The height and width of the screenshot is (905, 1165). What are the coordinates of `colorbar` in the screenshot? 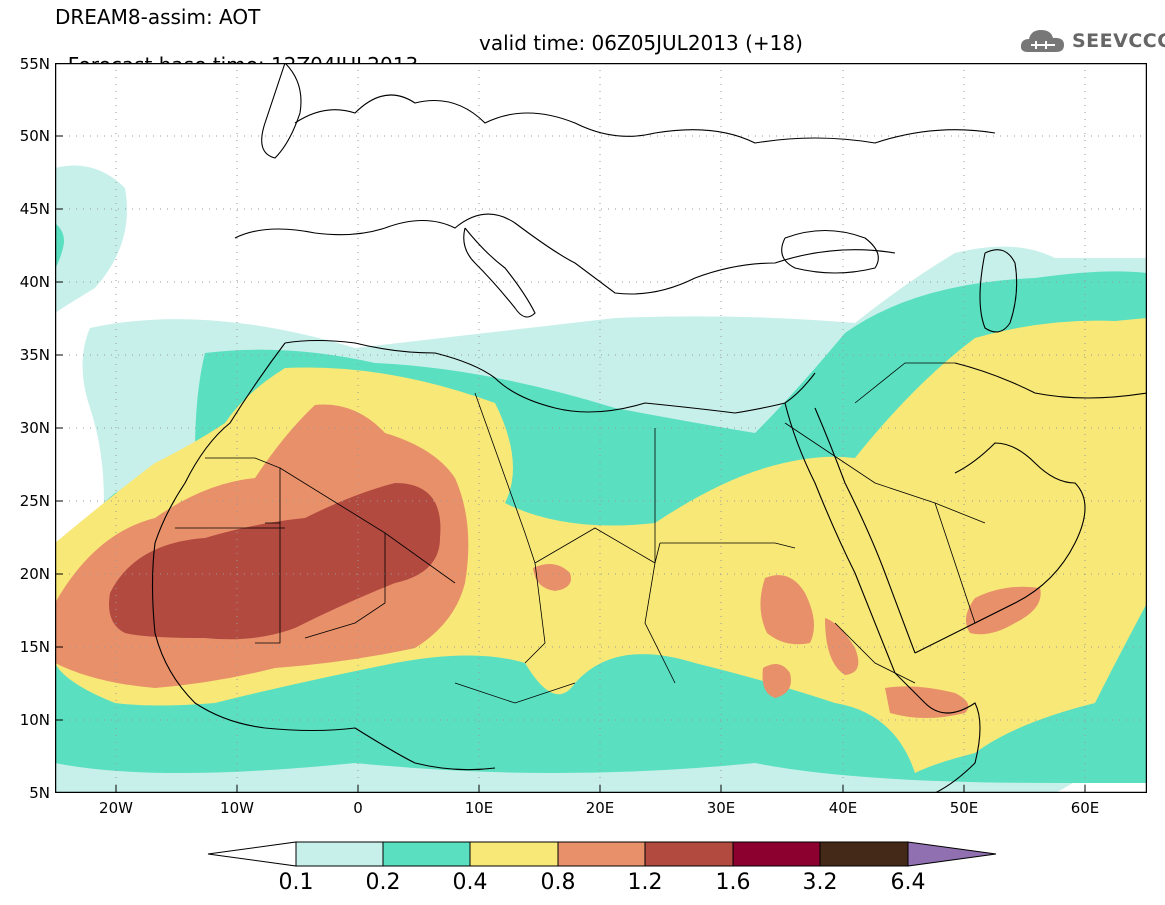 It's located at (602, 854).